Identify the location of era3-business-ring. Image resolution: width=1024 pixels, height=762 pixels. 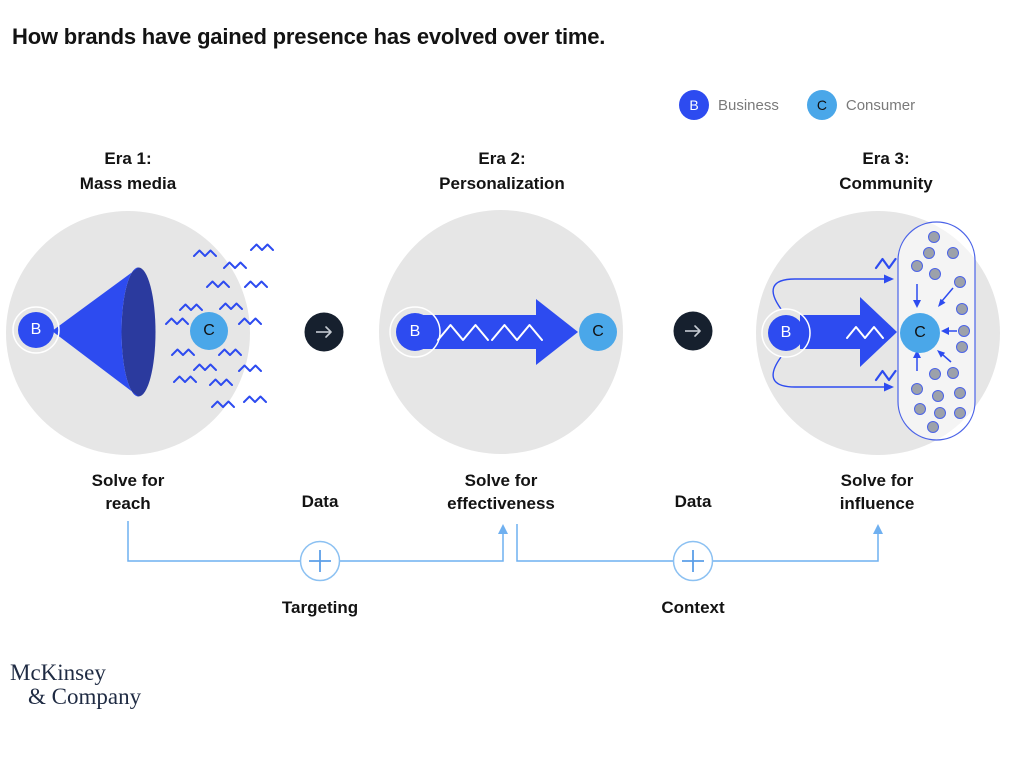
(786, 333).